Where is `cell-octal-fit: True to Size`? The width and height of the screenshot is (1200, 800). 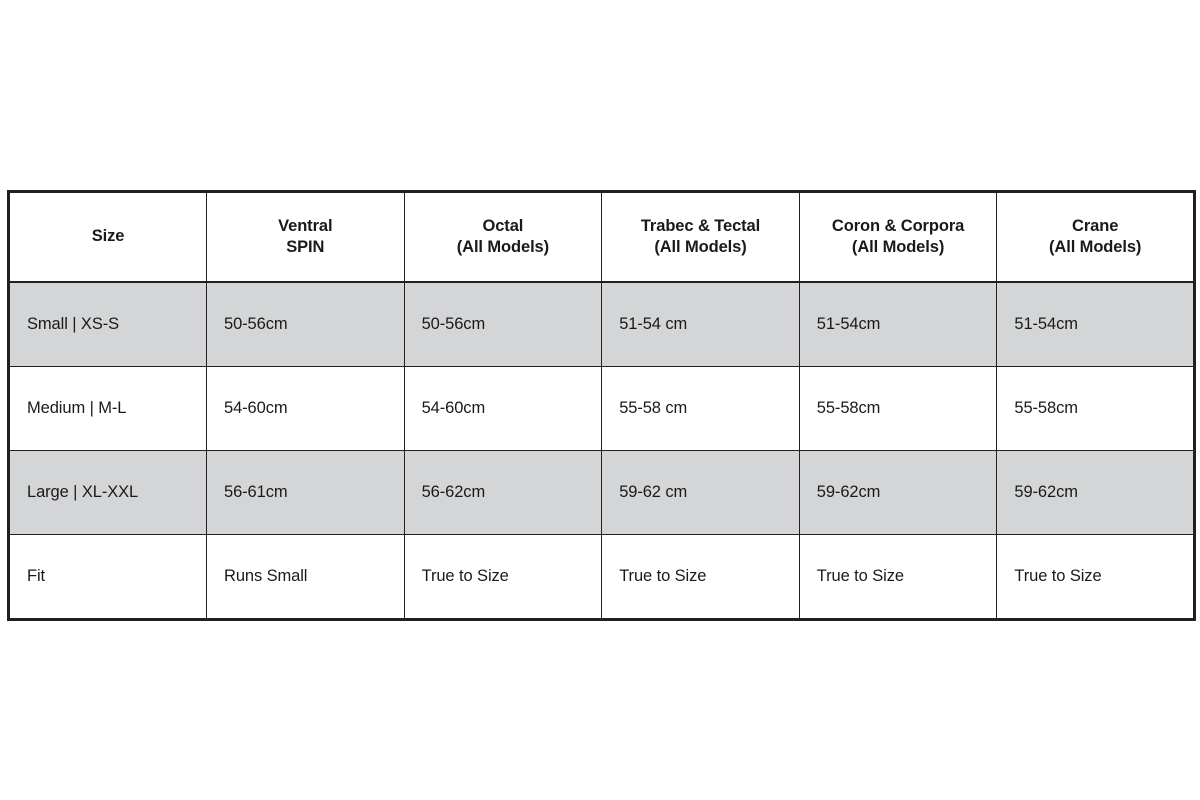
cell-octal-fit: True to Size is located at coordinates (503, 577).